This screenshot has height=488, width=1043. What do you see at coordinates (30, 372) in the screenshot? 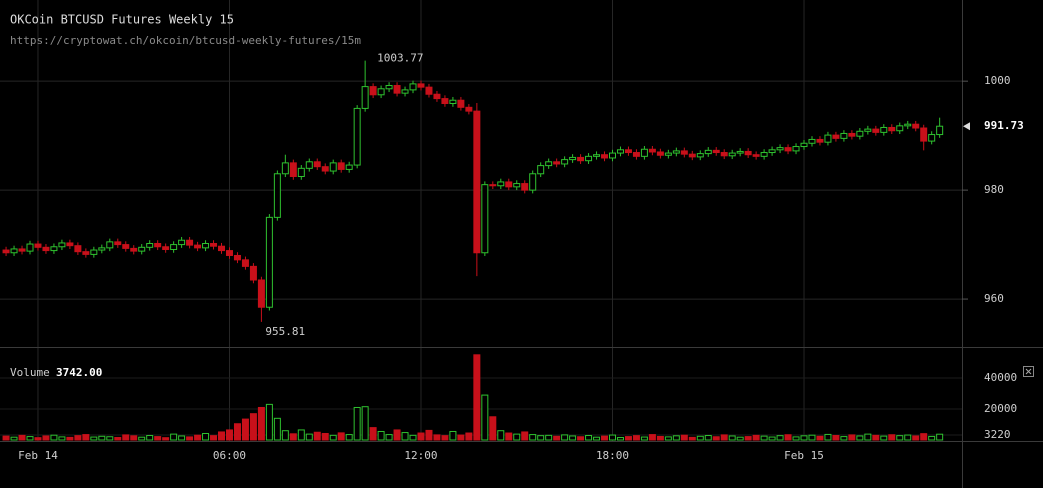
I see `volume-title: Volume` at bounding box center [30, 372].